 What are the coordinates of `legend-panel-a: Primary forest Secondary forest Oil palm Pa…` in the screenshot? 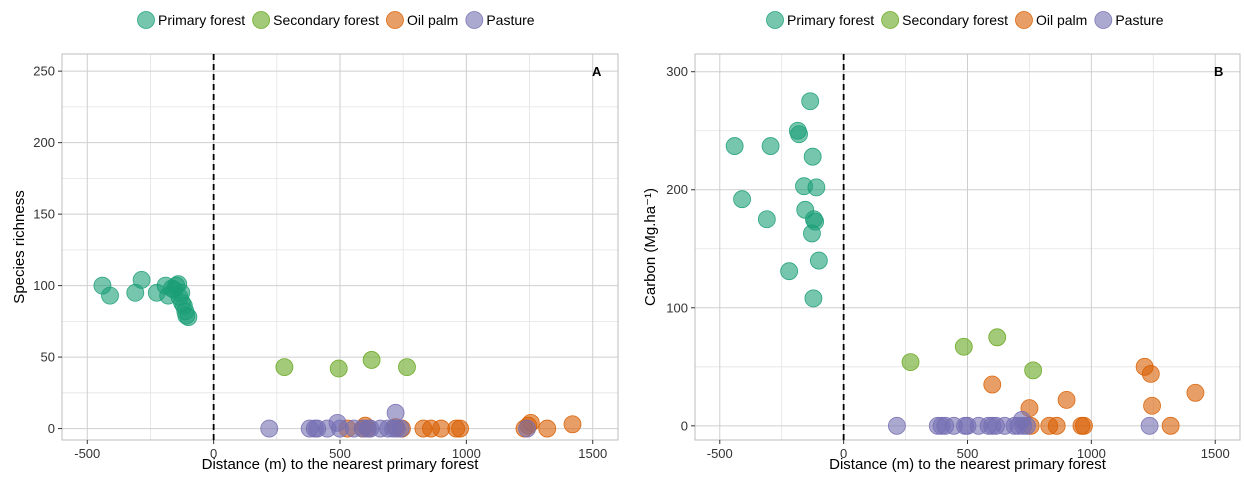 It's located at (336, 20).